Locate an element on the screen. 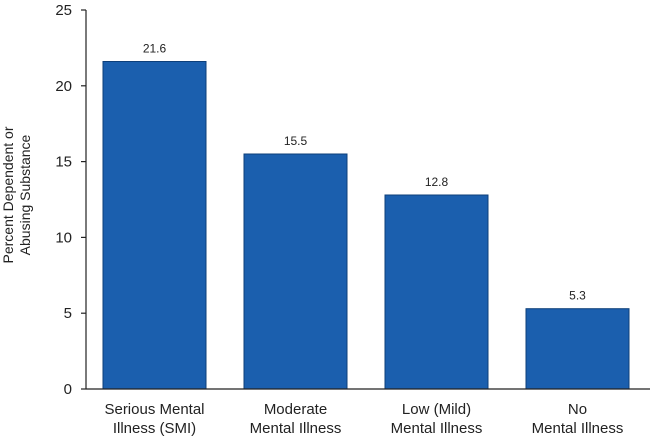  y-tick-label: 15 is located at coordinates (63, 162).